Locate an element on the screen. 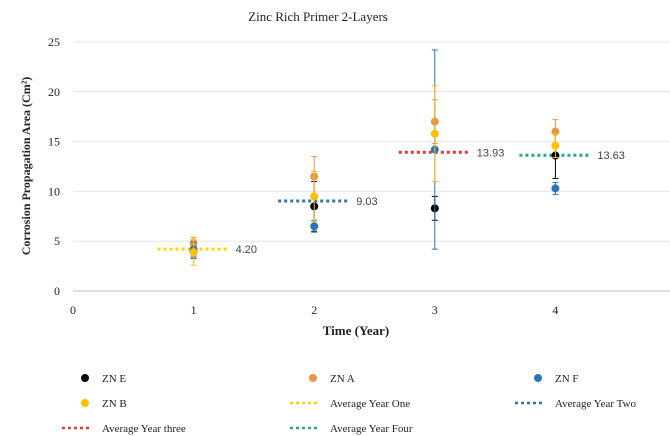 Image resolution: width=670 pixels, height=436 pixels. y-tick-label: 25 is located at coordinates (54, 42).